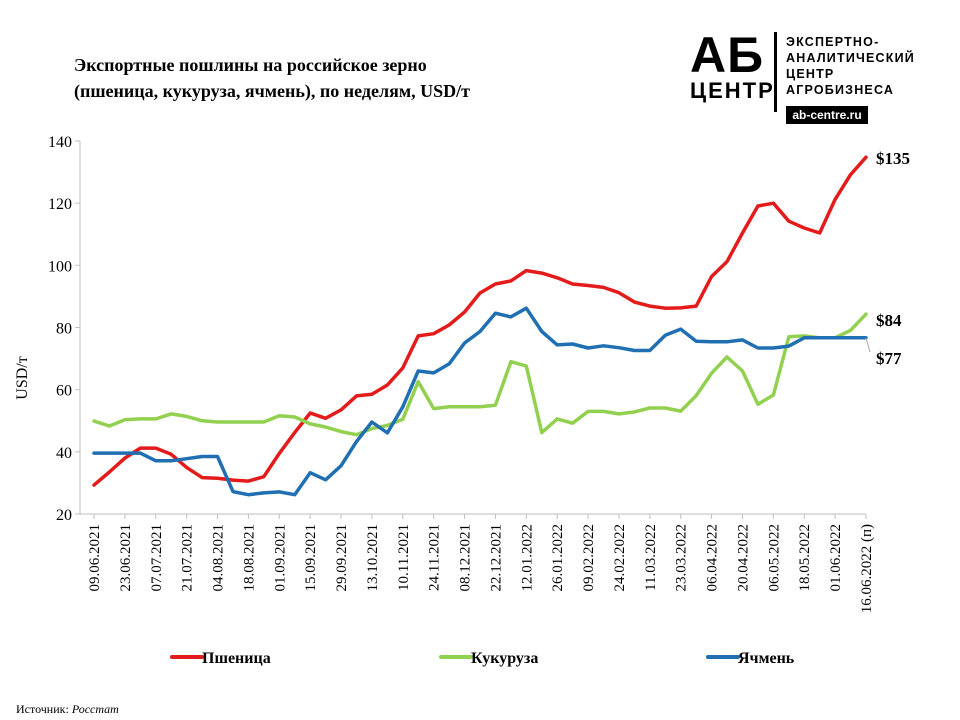 The height and width of the screenshot is (720, 960). Describe the element at coordinates (810, 74) in the screenshot. I see `logo-caption-line-3: ЦЕНТР` at that location.